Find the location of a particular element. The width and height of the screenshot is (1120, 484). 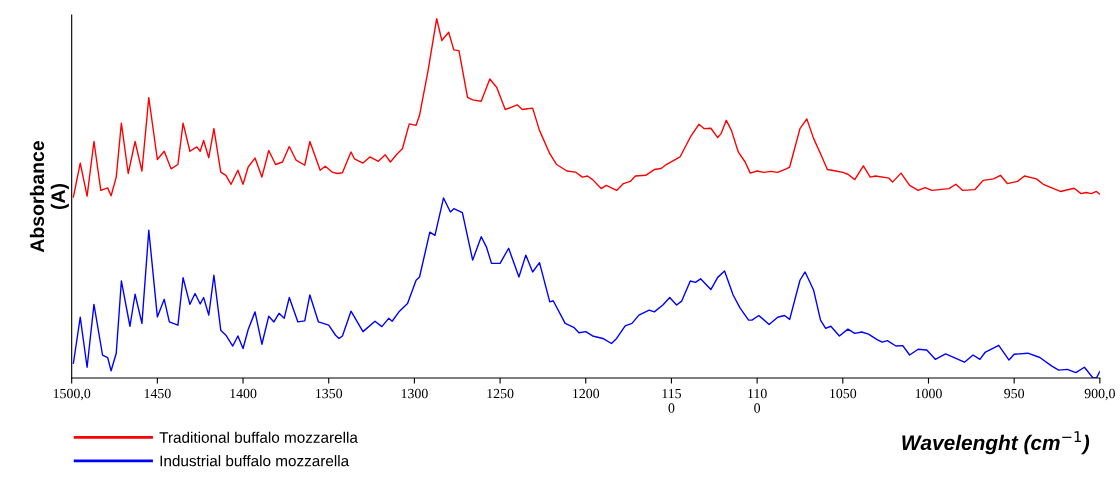

y-axis-title: Absorbance (A) is located at coordinates (49, 196).